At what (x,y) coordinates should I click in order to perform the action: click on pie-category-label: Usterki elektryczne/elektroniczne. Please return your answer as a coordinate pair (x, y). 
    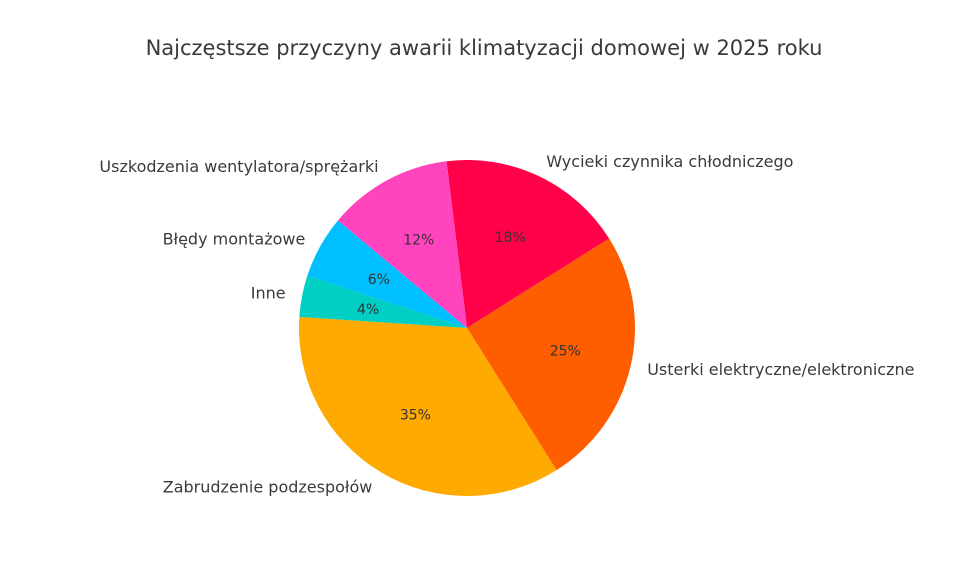
    Looking at the image, I should click on (780, 369).